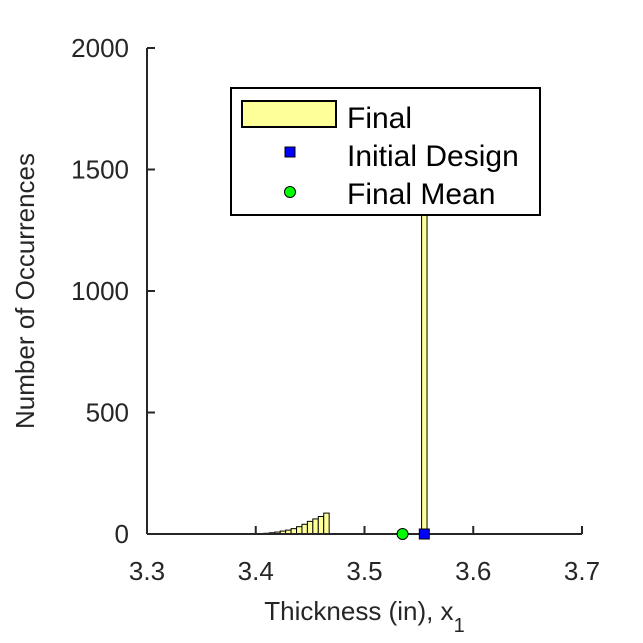  Describe the element at coordinates (379, 118) in the screenshot. I see `legend-label-final: Final` at that location.